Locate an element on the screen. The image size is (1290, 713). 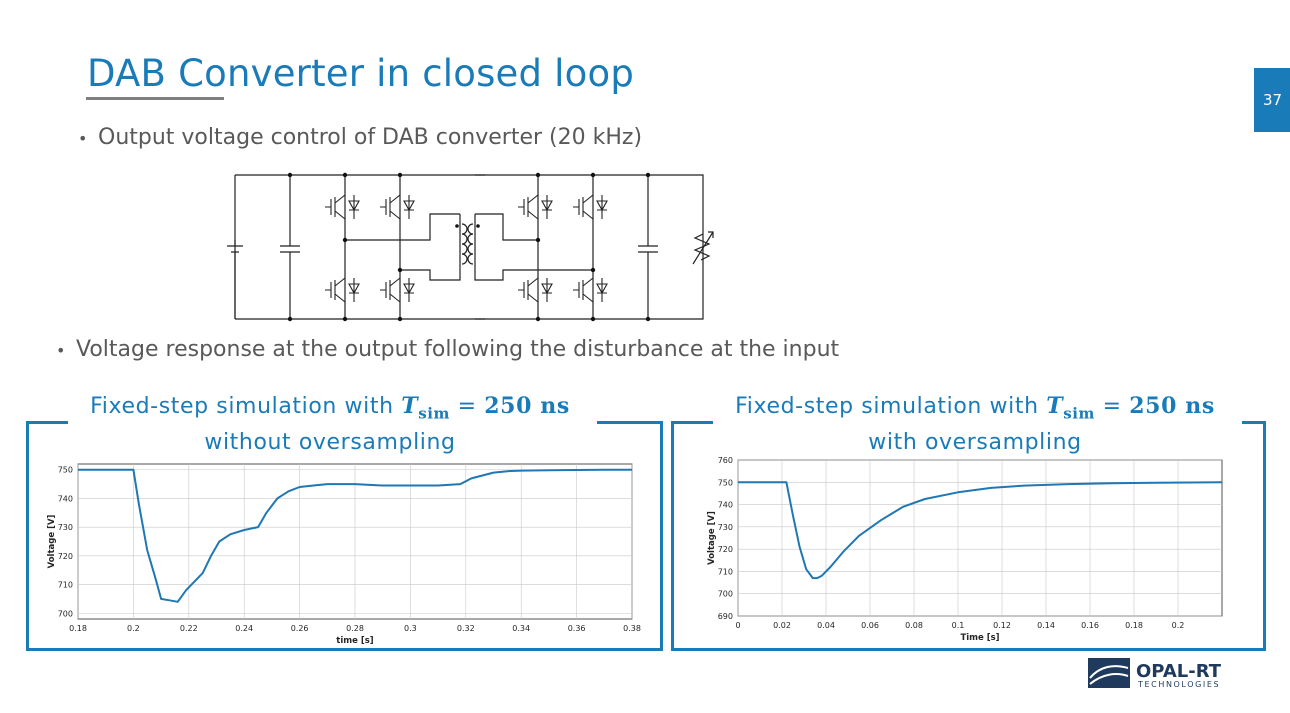
caption-line-2: with oversampling is located at coordinates (975, 443).